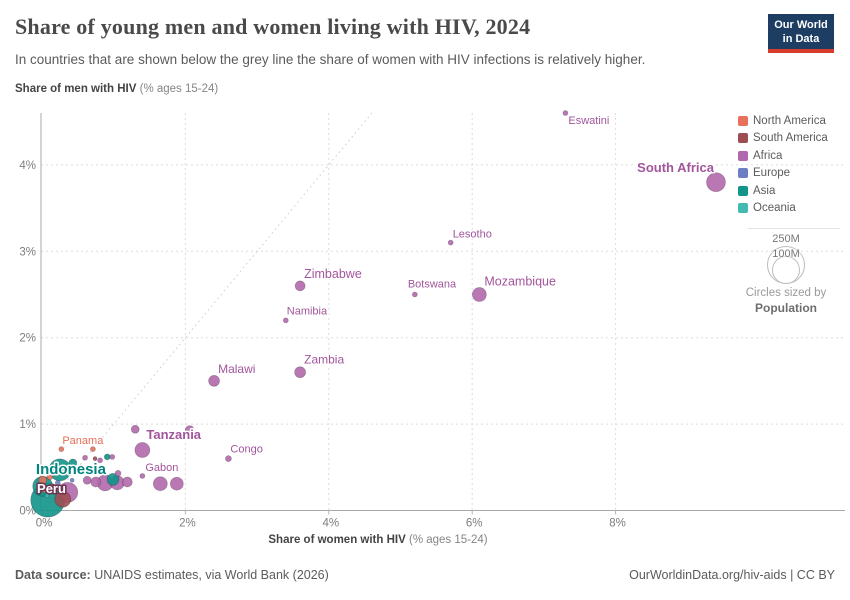  I want to click on data-point-indonesia, so click(60, 470).